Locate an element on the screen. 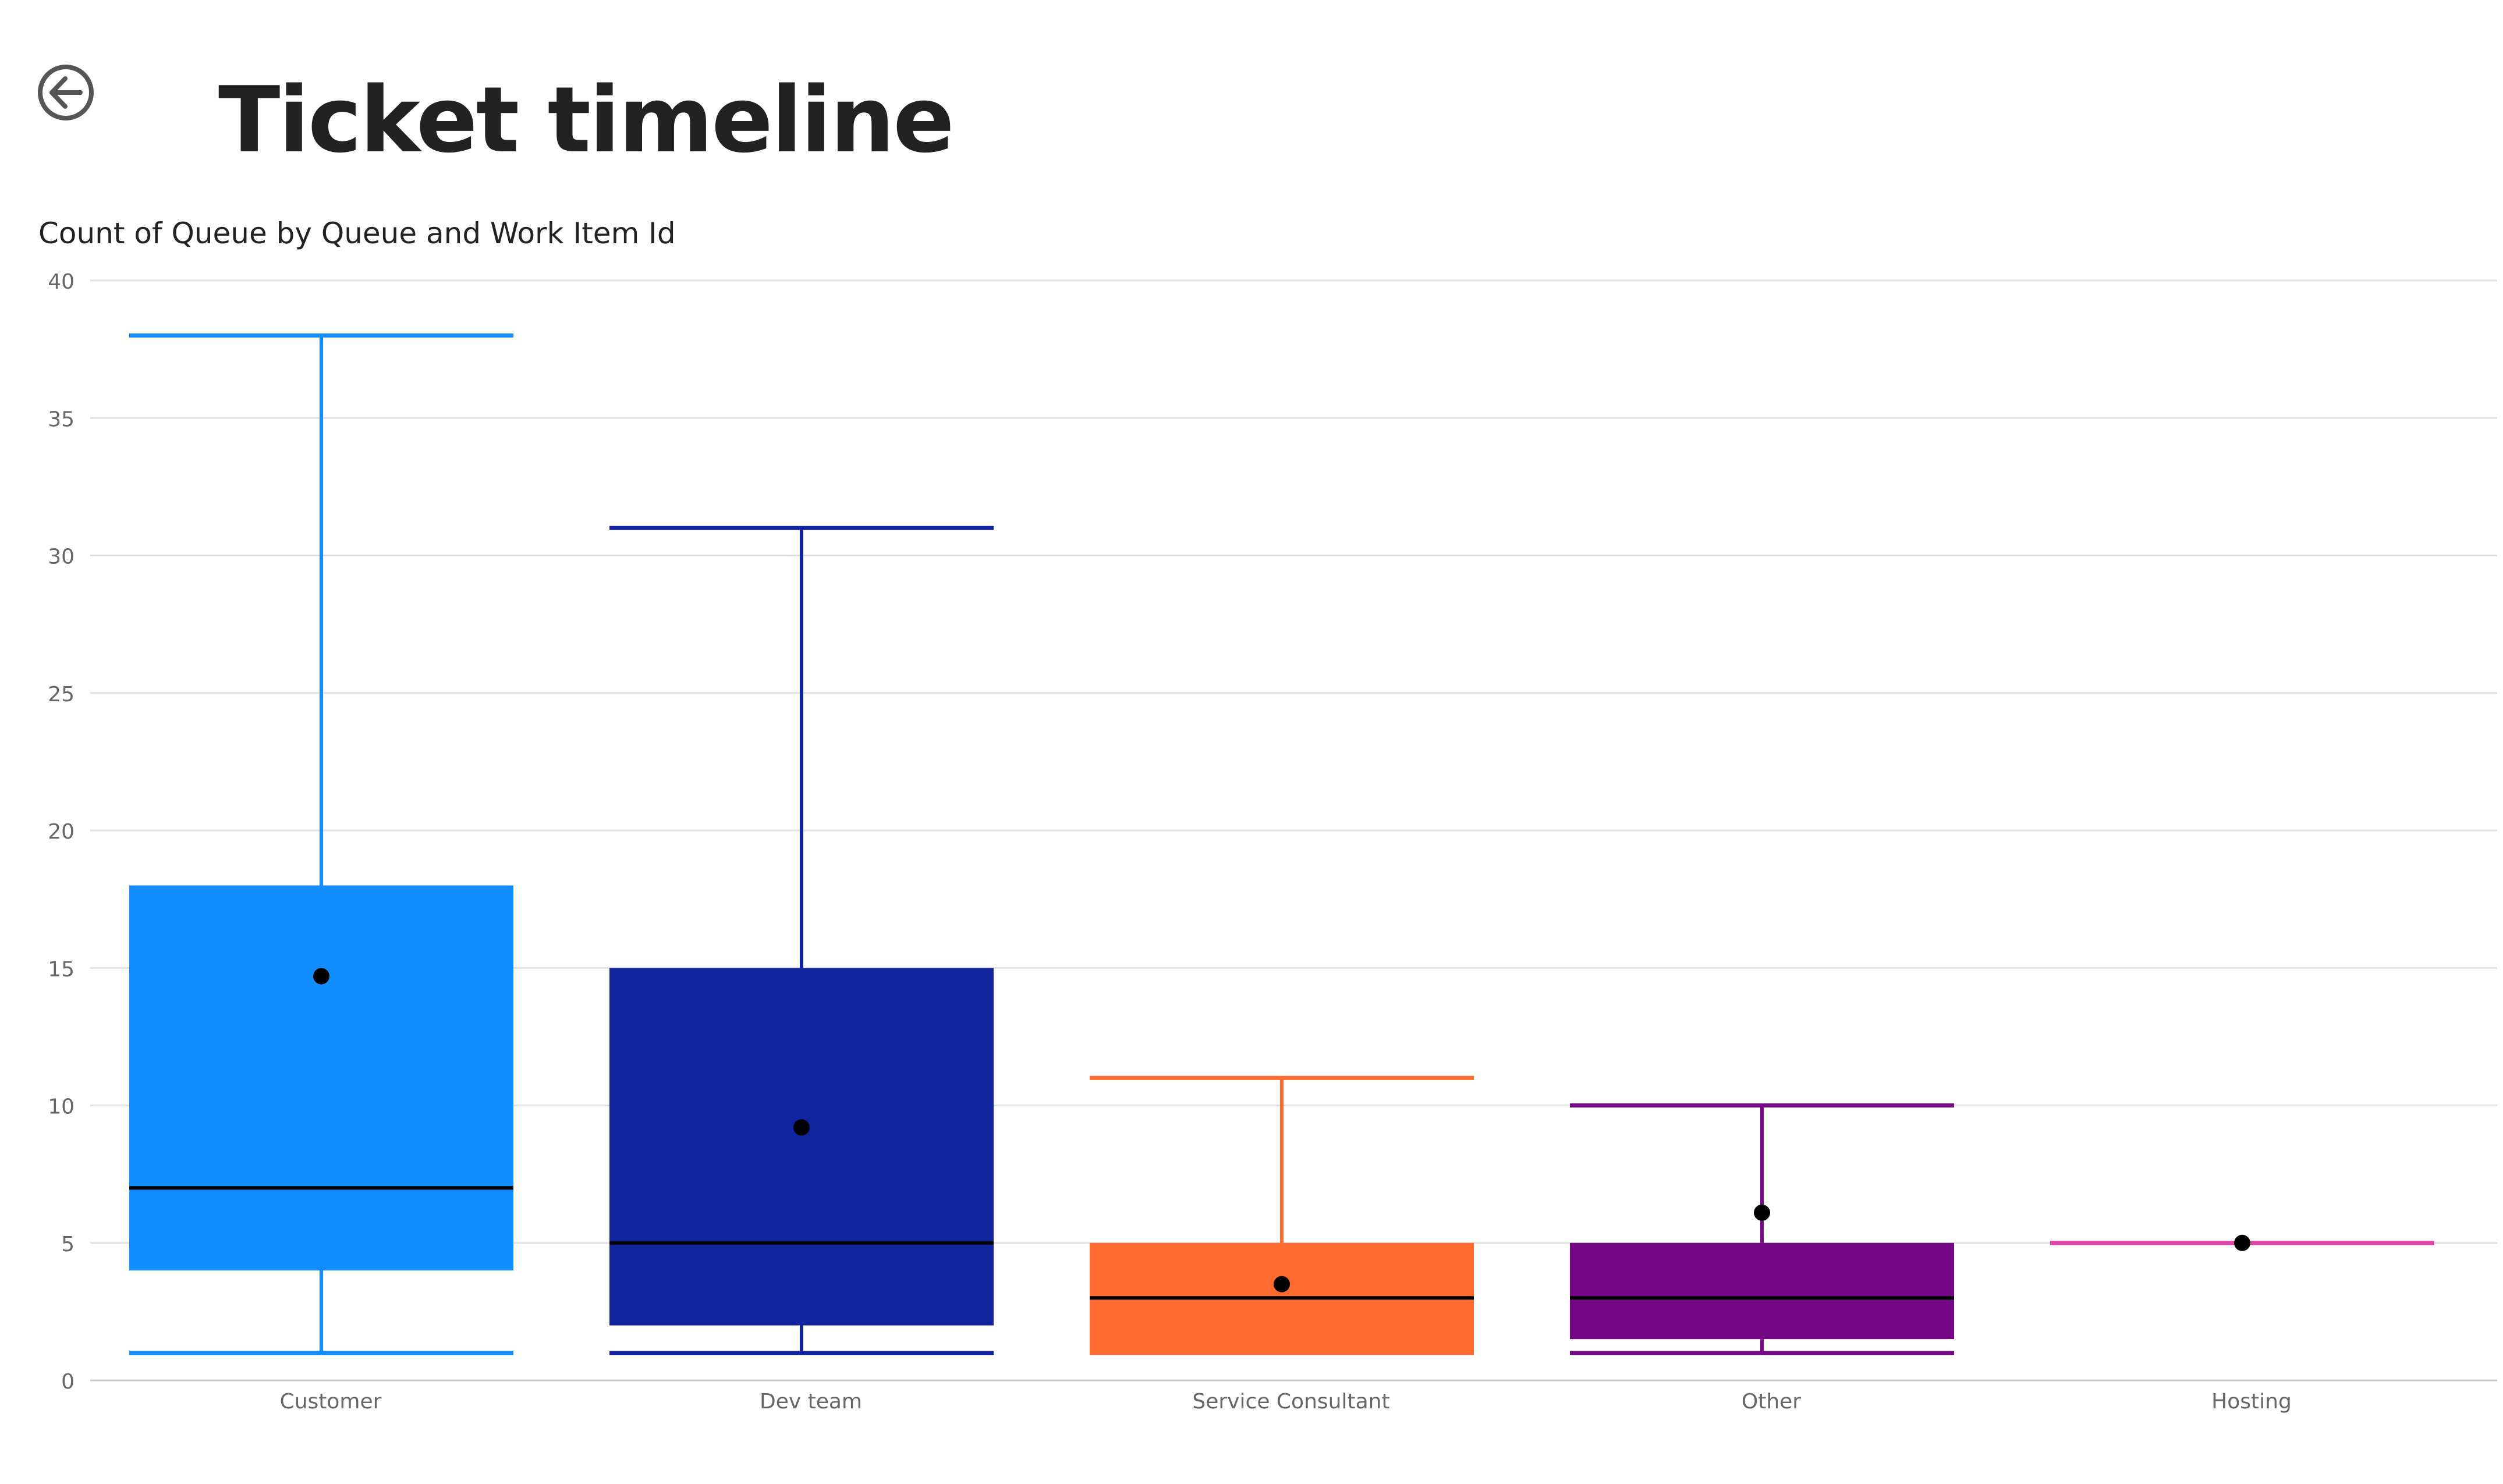 This screenshot has width=2503, height=1484. back-button is located at coordinates (65, 92).